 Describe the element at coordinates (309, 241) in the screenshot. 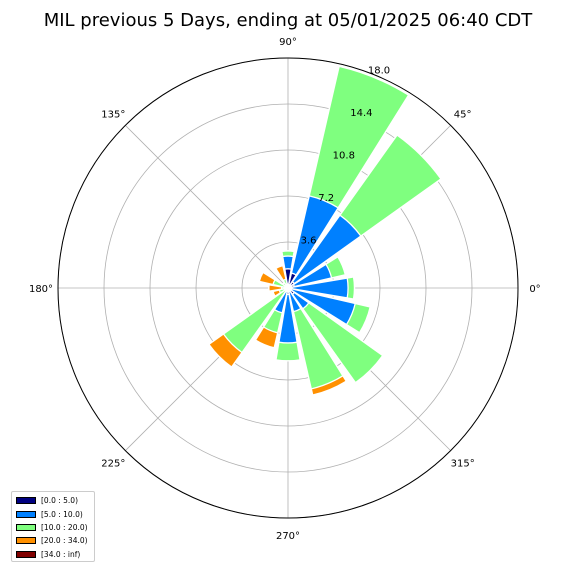

I see `radial-tick-label: 3.6` at that location.